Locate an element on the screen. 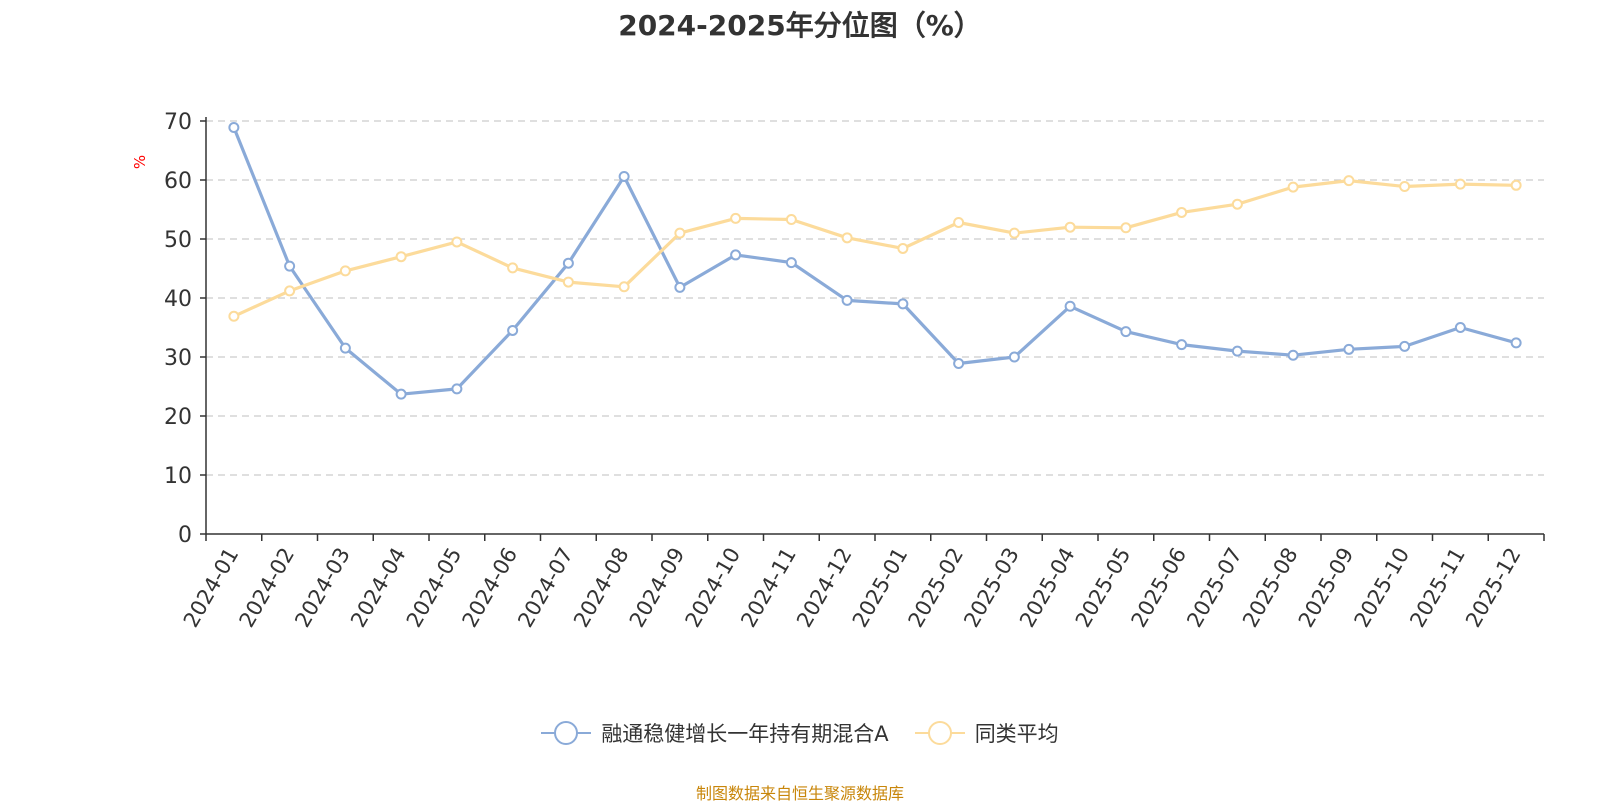 Image resolution: width=1600 pixels, height=804 pixels. x-tick-label: 2024-04 is located at coordinates (378, 588).